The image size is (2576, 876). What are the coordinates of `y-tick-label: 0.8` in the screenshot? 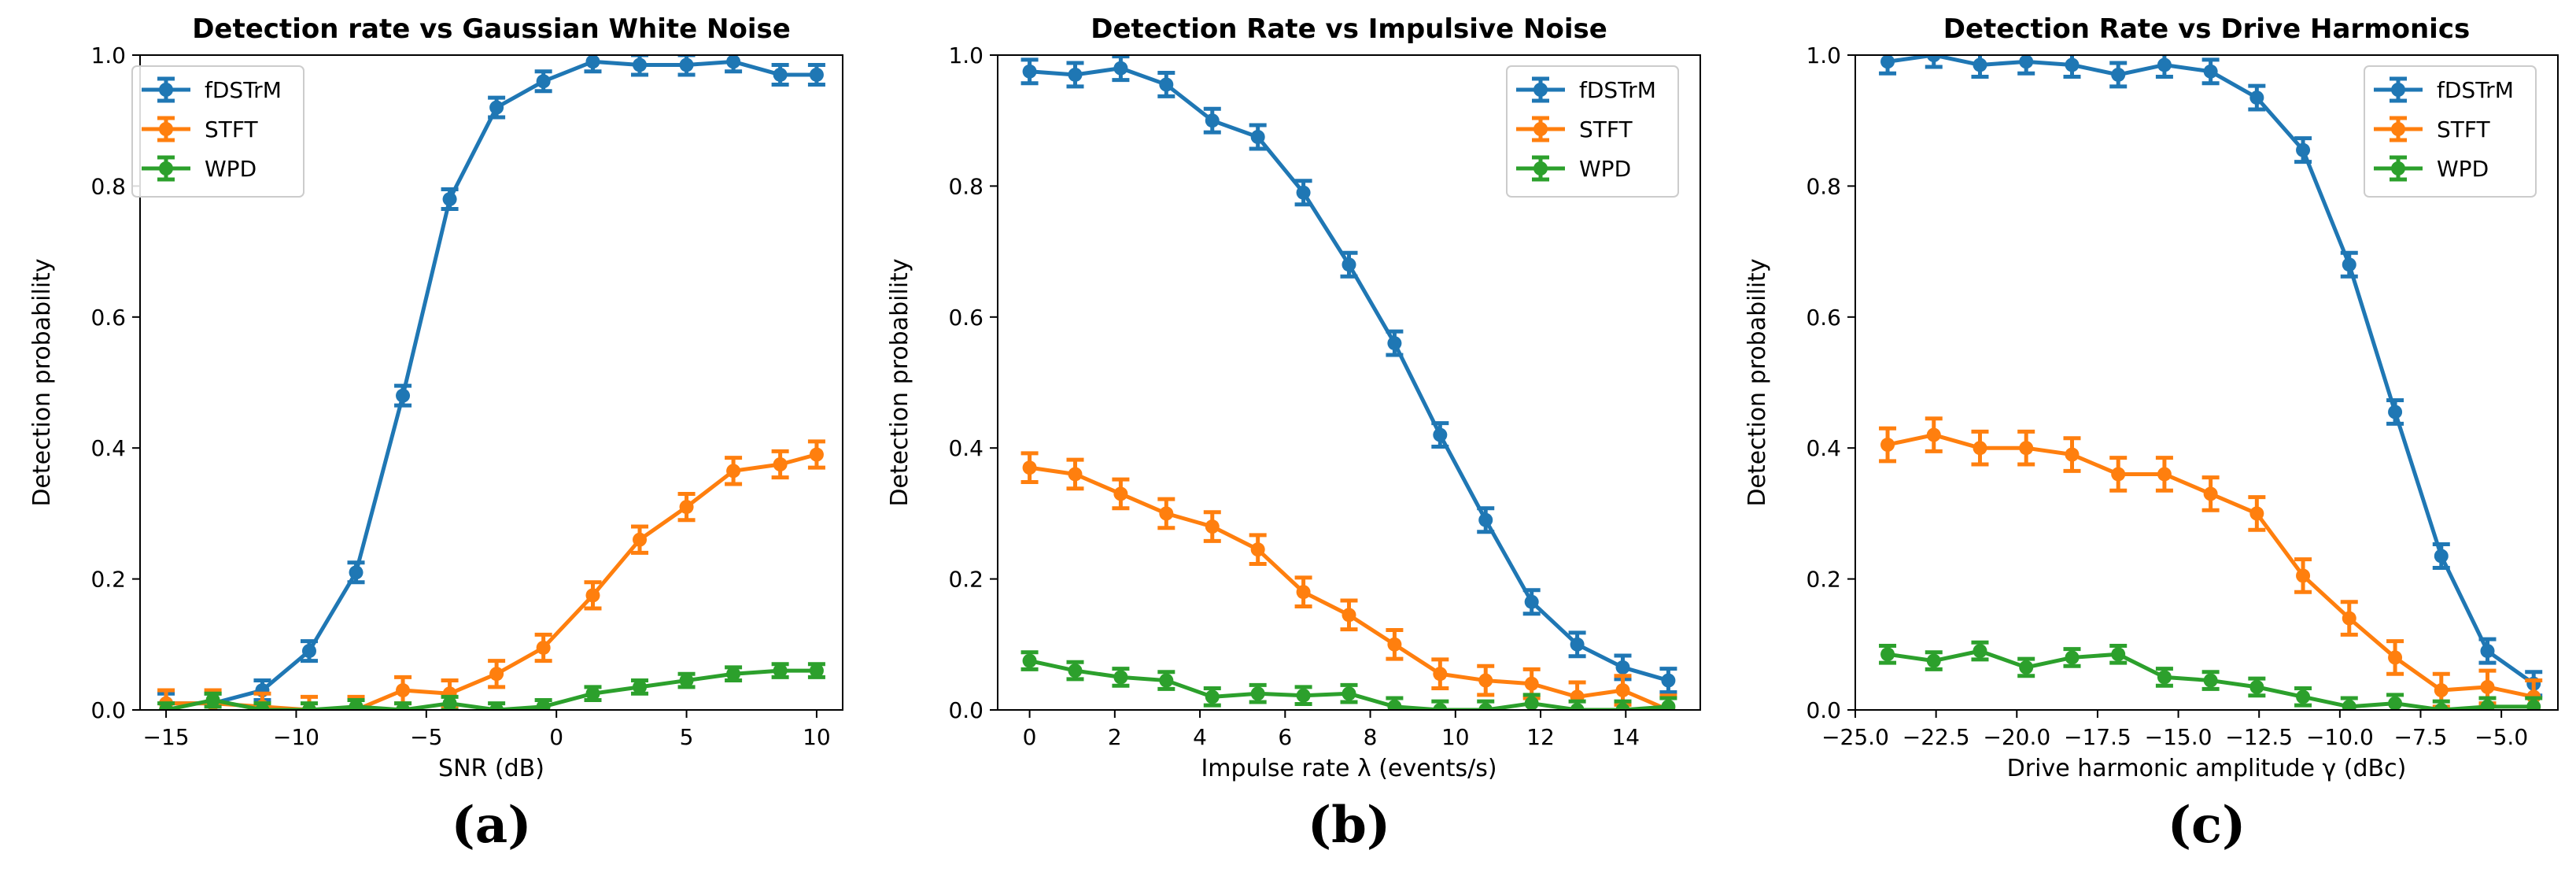 It's located at (966, 186).